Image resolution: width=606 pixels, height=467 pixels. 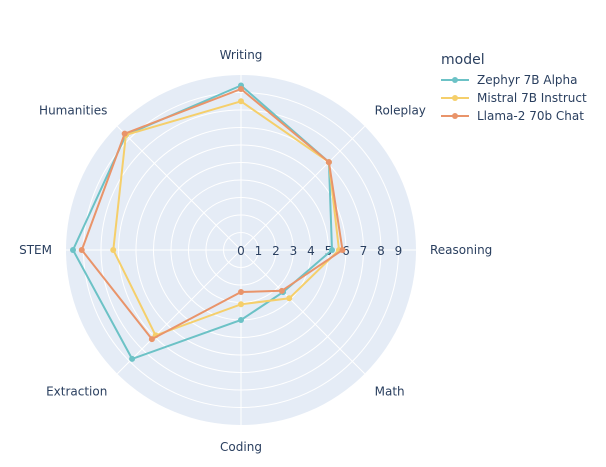 I want to click on radial-tick-label: 3, so click(x=294, y=251).